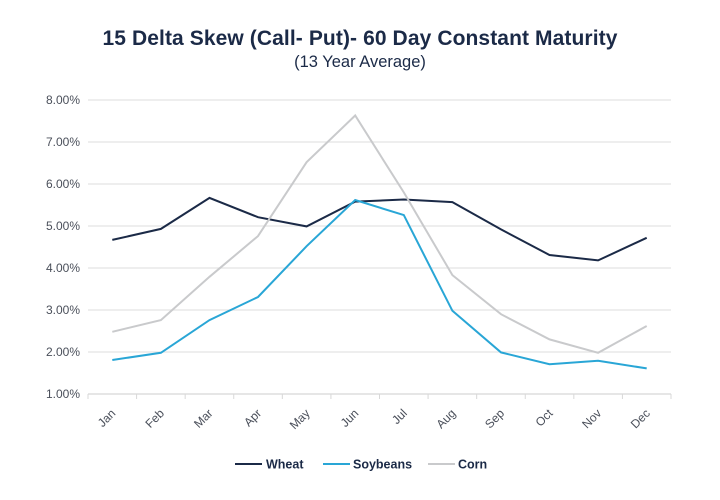  What do you see at coordinates (63, 247) in the screenshot?
I see `y-axis-ticks: 1.00% 2.00% 3.00% 4.00% 5.00% 6.00% 7.00% 8.00%` at bounding box center [63, 247].